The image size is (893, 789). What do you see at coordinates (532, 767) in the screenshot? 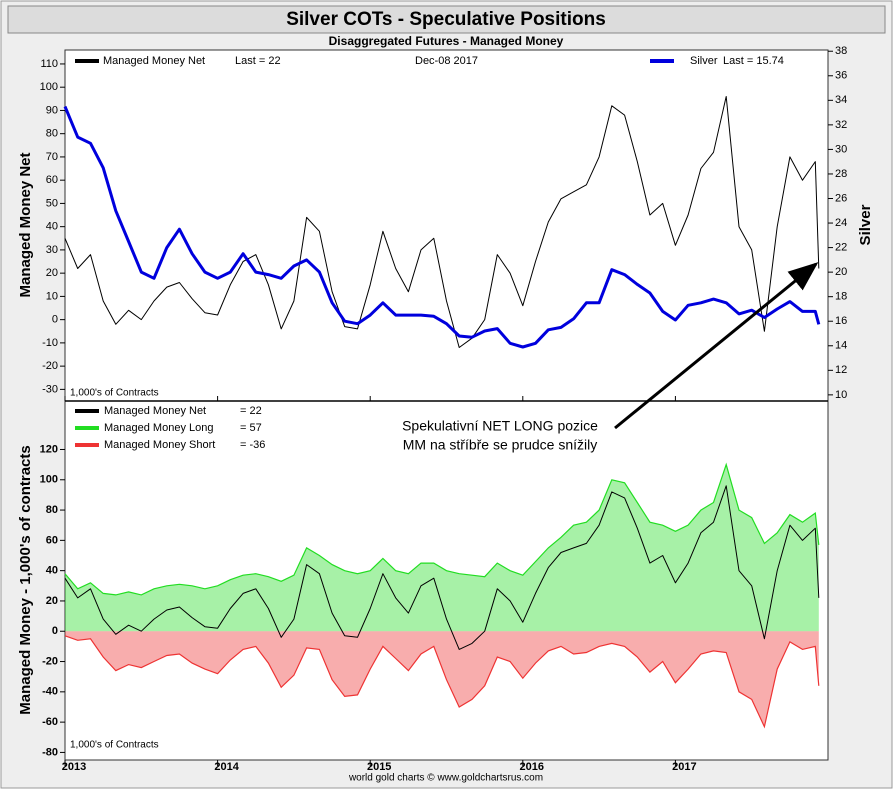
I see `x-tick-label: 2016` at bounding box center [532, 767].